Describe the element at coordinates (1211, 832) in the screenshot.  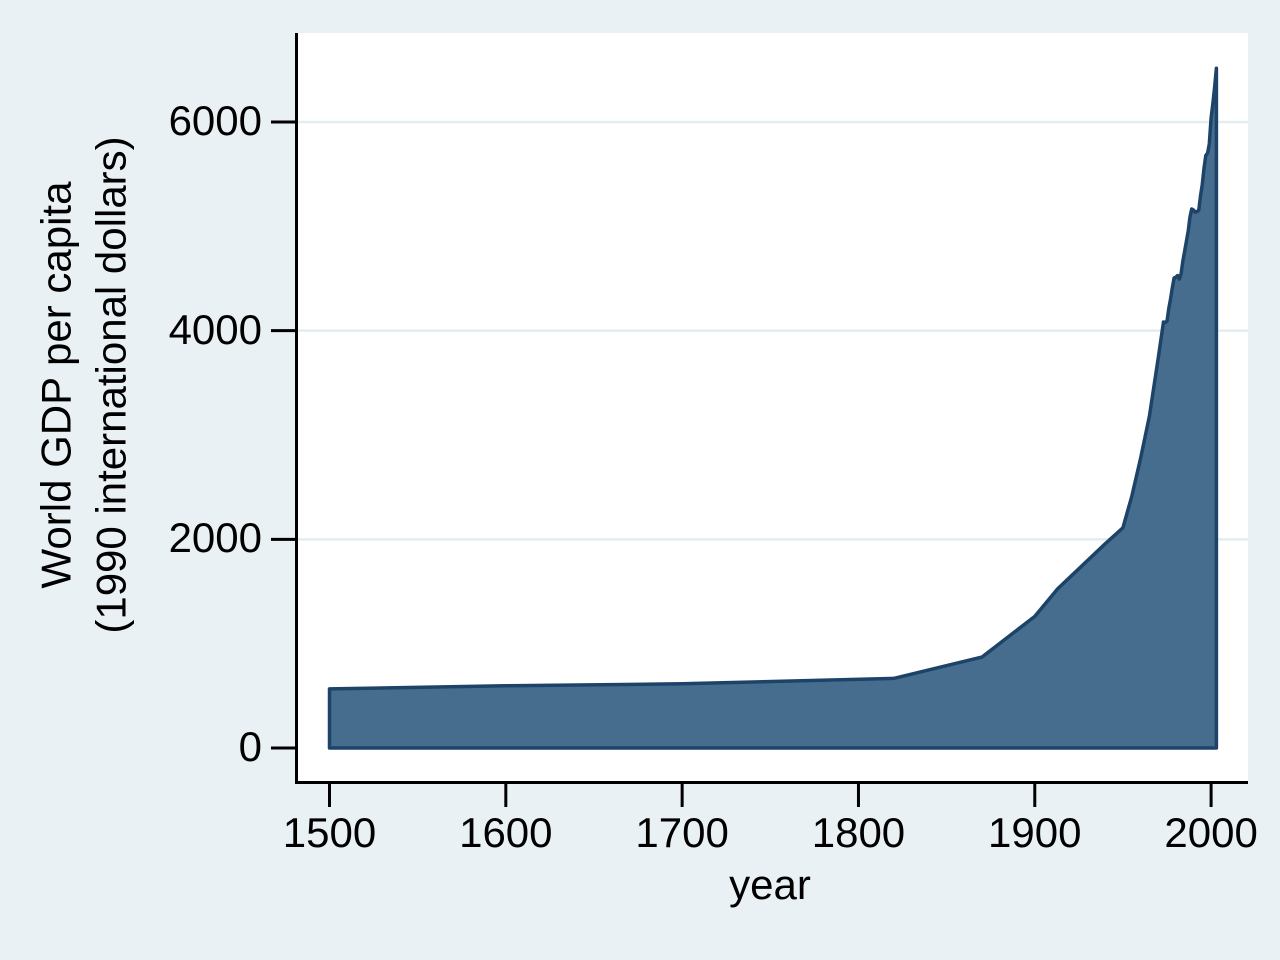
I see `x-tick-label-2000: 2000` at that location.